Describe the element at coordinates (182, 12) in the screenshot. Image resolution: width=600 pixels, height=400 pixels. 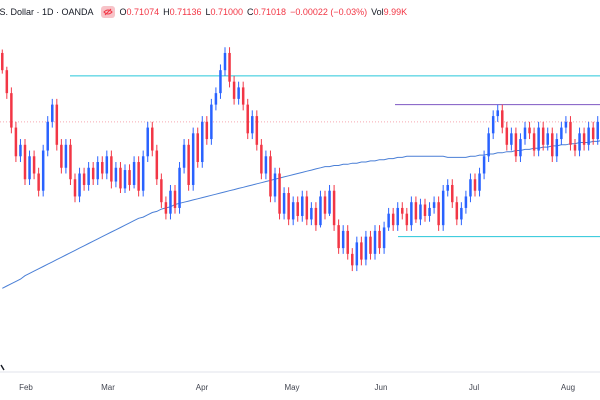
I see `ohlc-high: H0.71136` at that location.